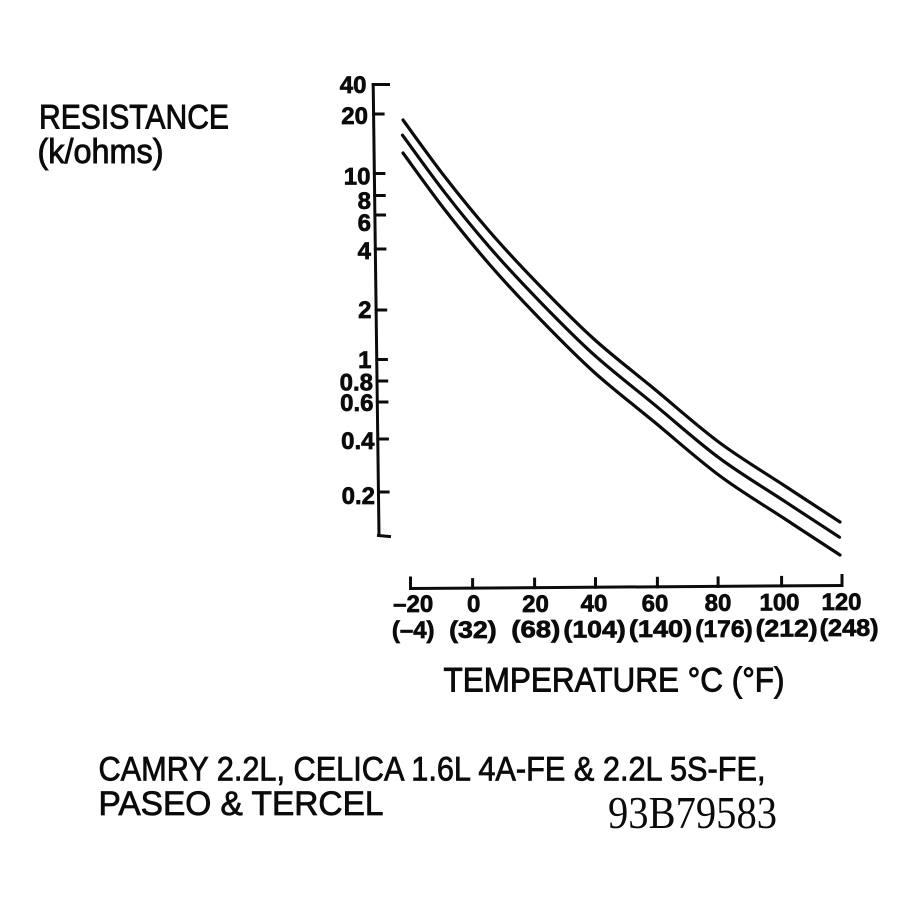 Image resolution: width=915 pixels, height=903 pixels. Describe the element at coordinates (358, 496) in the screenshot. I see `svg-text: 0.2` at that location.